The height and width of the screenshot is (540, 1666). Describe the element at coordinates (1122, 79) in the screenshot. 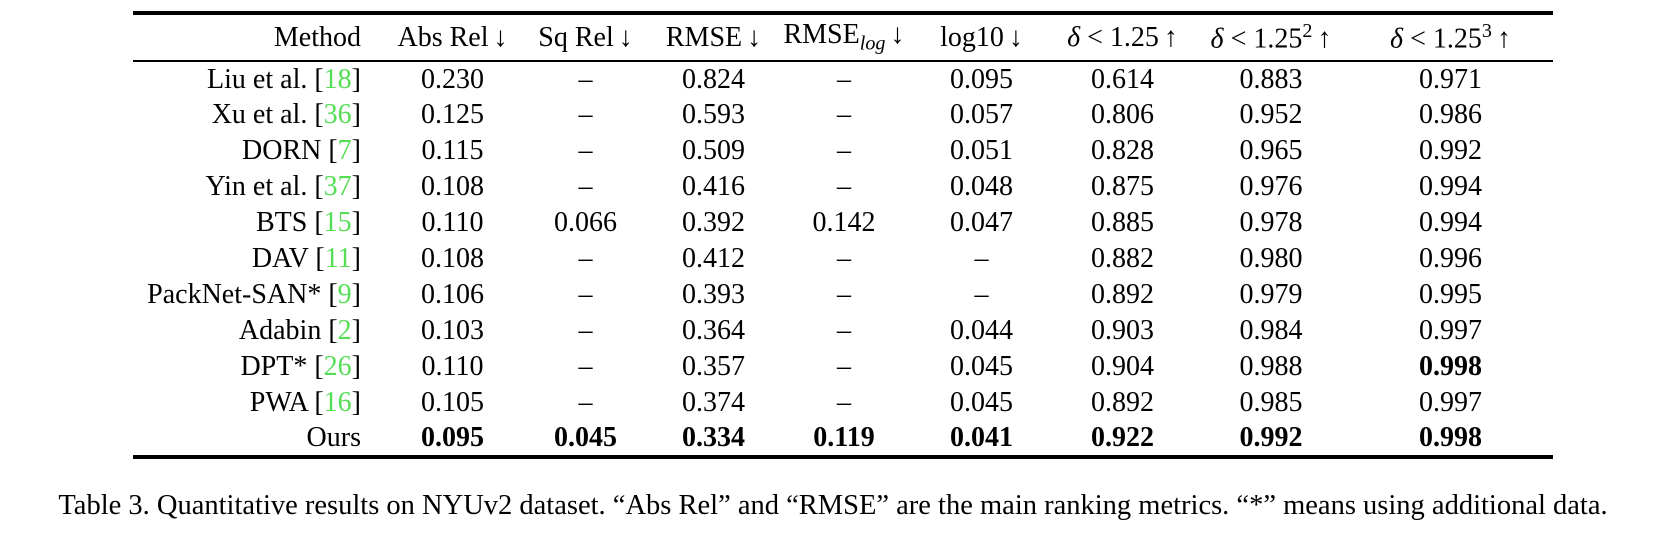

I see `value-cell: 0.614` at that location.